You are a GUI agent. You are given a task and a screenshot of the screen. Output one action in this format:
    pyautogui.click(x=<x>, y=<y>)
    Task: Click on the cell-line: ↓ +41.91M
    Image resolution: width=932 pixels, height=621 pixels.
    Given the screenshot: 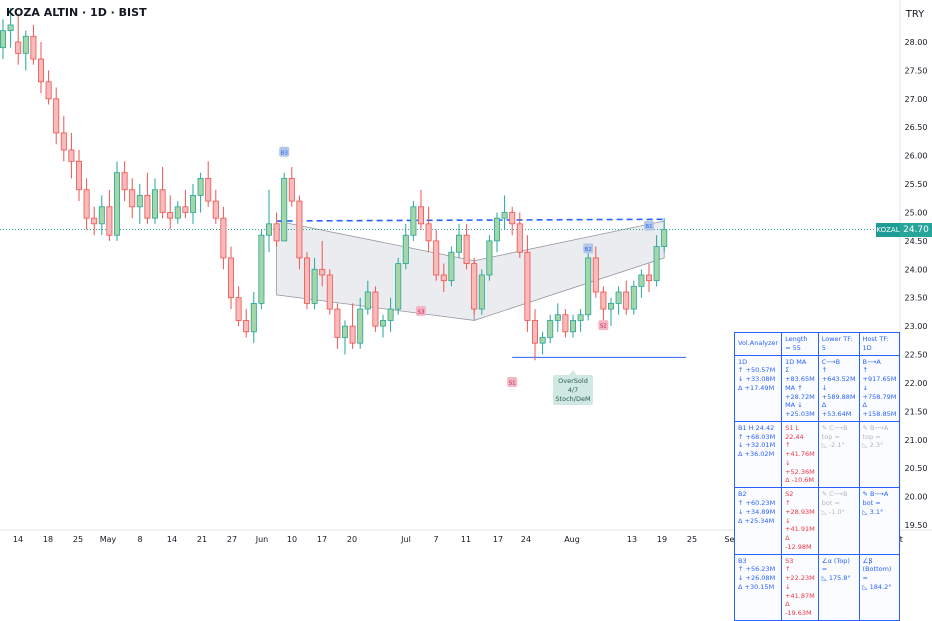 What is the action you would take?
    pyautogui.click(x=800, y=525)
    